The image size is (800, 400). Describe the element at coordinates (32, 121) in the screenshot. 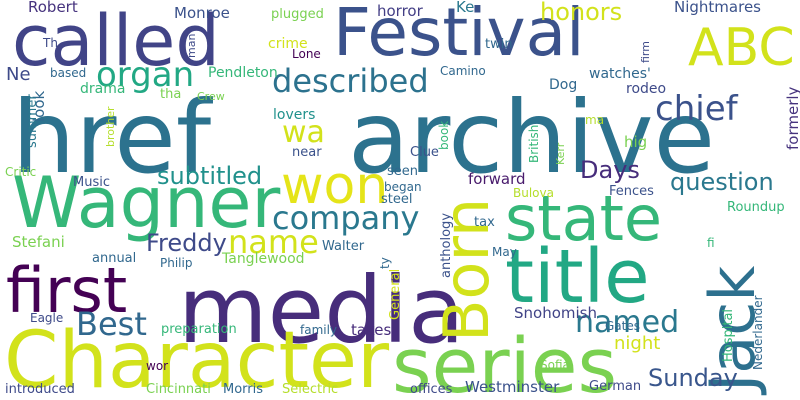

I see `cloud-word: summer` at that location.